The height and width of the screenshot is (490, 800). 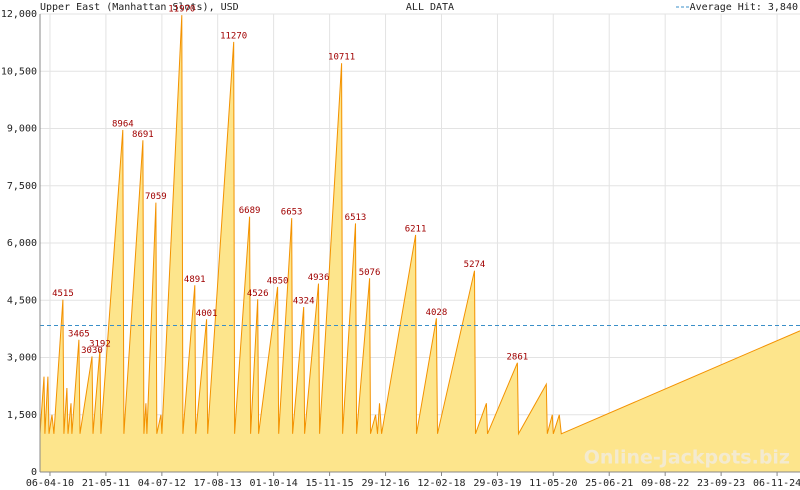 What do you see at coordinates (100, 345) in the screenshot?
I see `value-label: 3192` at bounding box center [100, 345].